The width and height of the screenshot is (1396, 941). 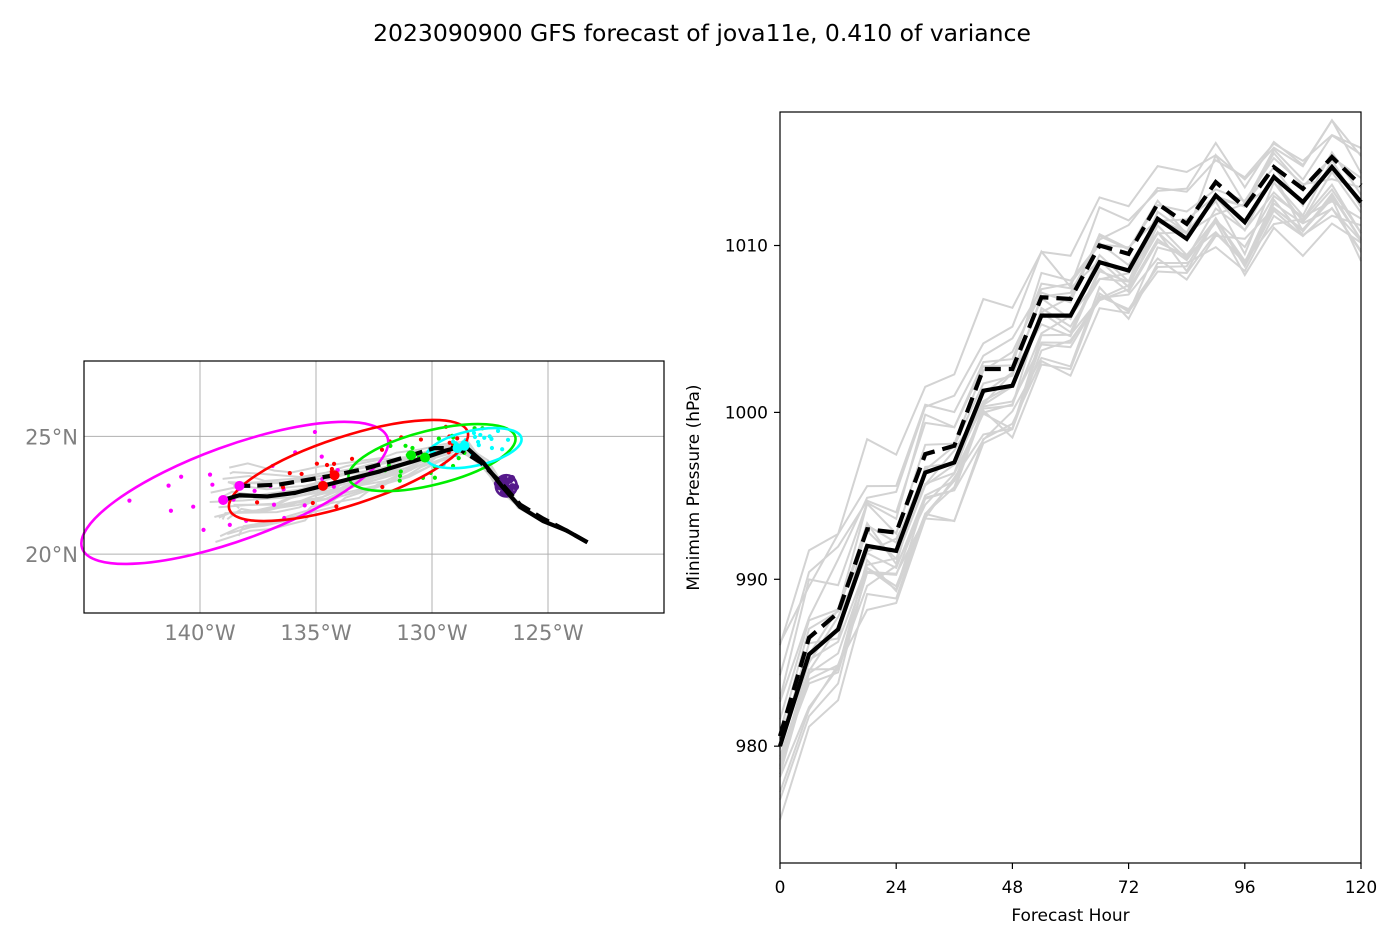 I want to click on pressure-x-tick-label: 96, so click(x=1245, y=888).